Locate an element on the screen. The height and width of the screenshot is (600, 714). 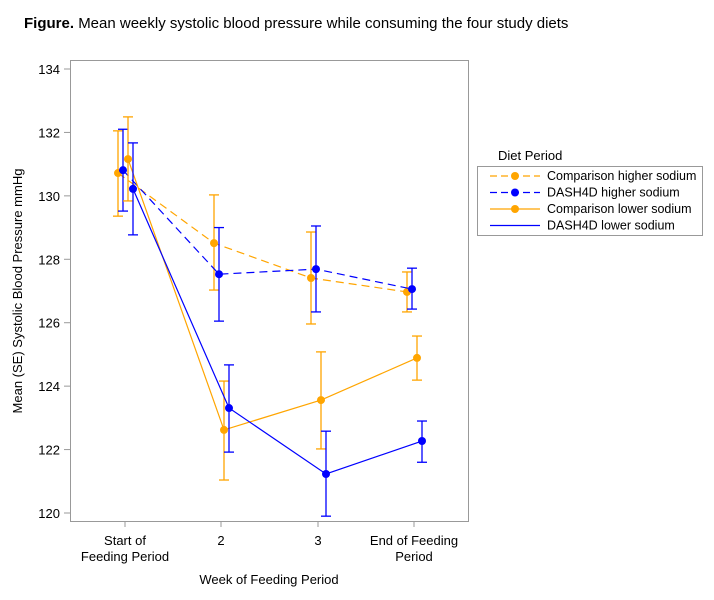
y-axis-label: Mean (SE) Systolic Blood Pressure mmHg is located at coordinates (17, 291).